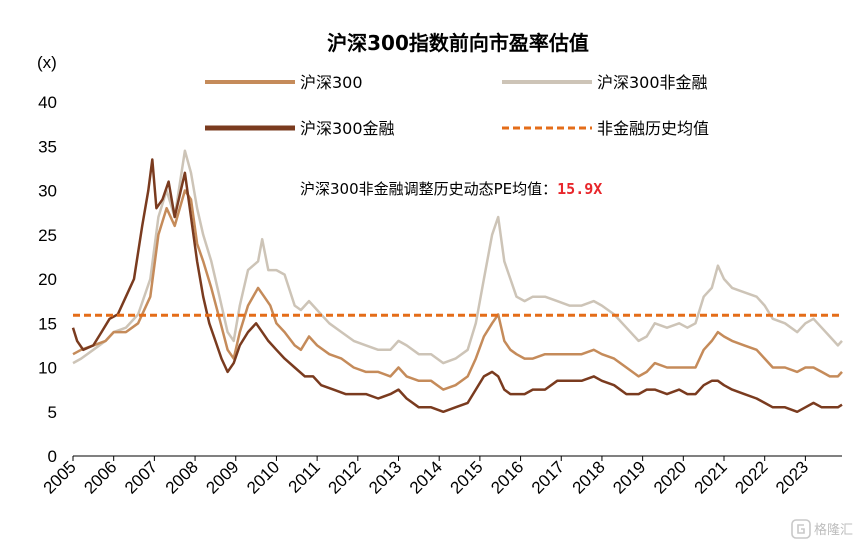  What do you see at coordinates (385, 477) in the screenshot?
I see `x-tick-label: 2013` at bounding box center [385, 477].